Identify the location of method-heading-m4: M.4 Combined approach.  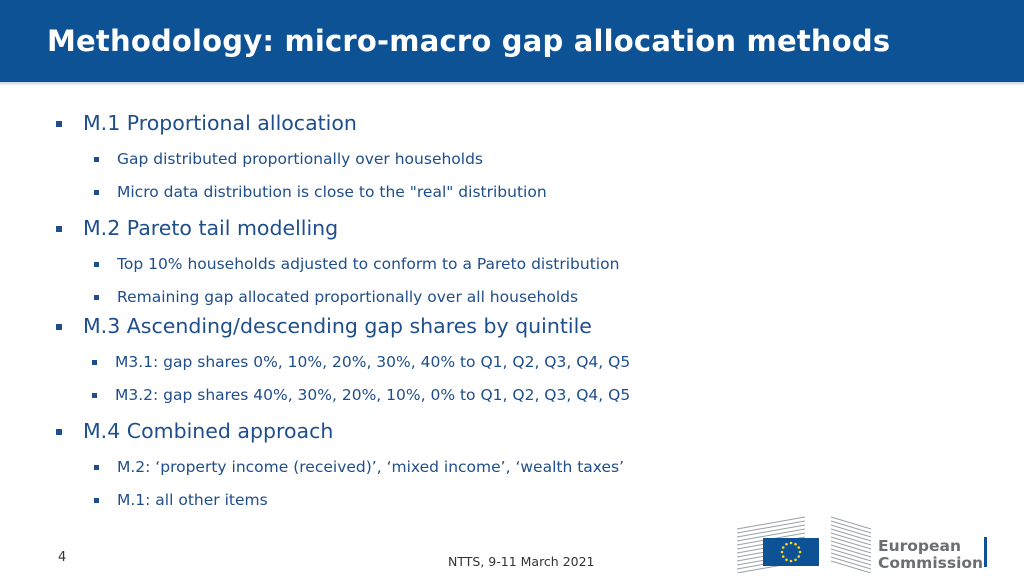
(208, 431).